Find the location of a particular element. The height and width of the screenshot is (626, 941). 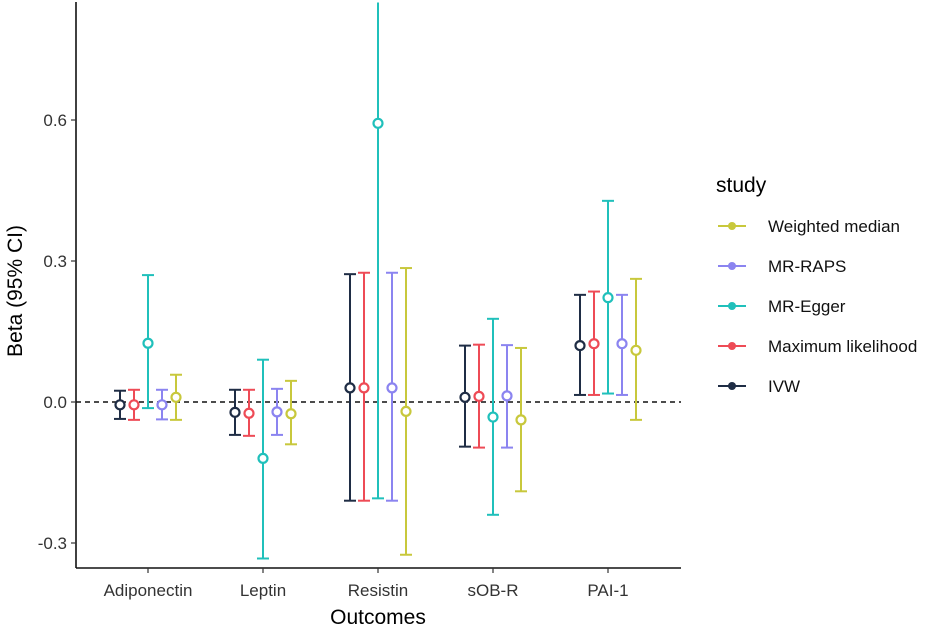

x-axis: Adiponectin Leptin Resistin sOB-R PAI-1 is located at coordinates (378, 583).